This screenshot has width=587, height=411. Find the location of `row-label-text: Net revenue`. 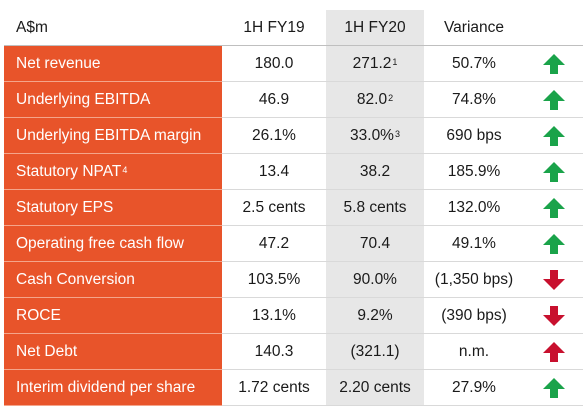

row-label-text: Net revenue is located at coordinates (58, 63).